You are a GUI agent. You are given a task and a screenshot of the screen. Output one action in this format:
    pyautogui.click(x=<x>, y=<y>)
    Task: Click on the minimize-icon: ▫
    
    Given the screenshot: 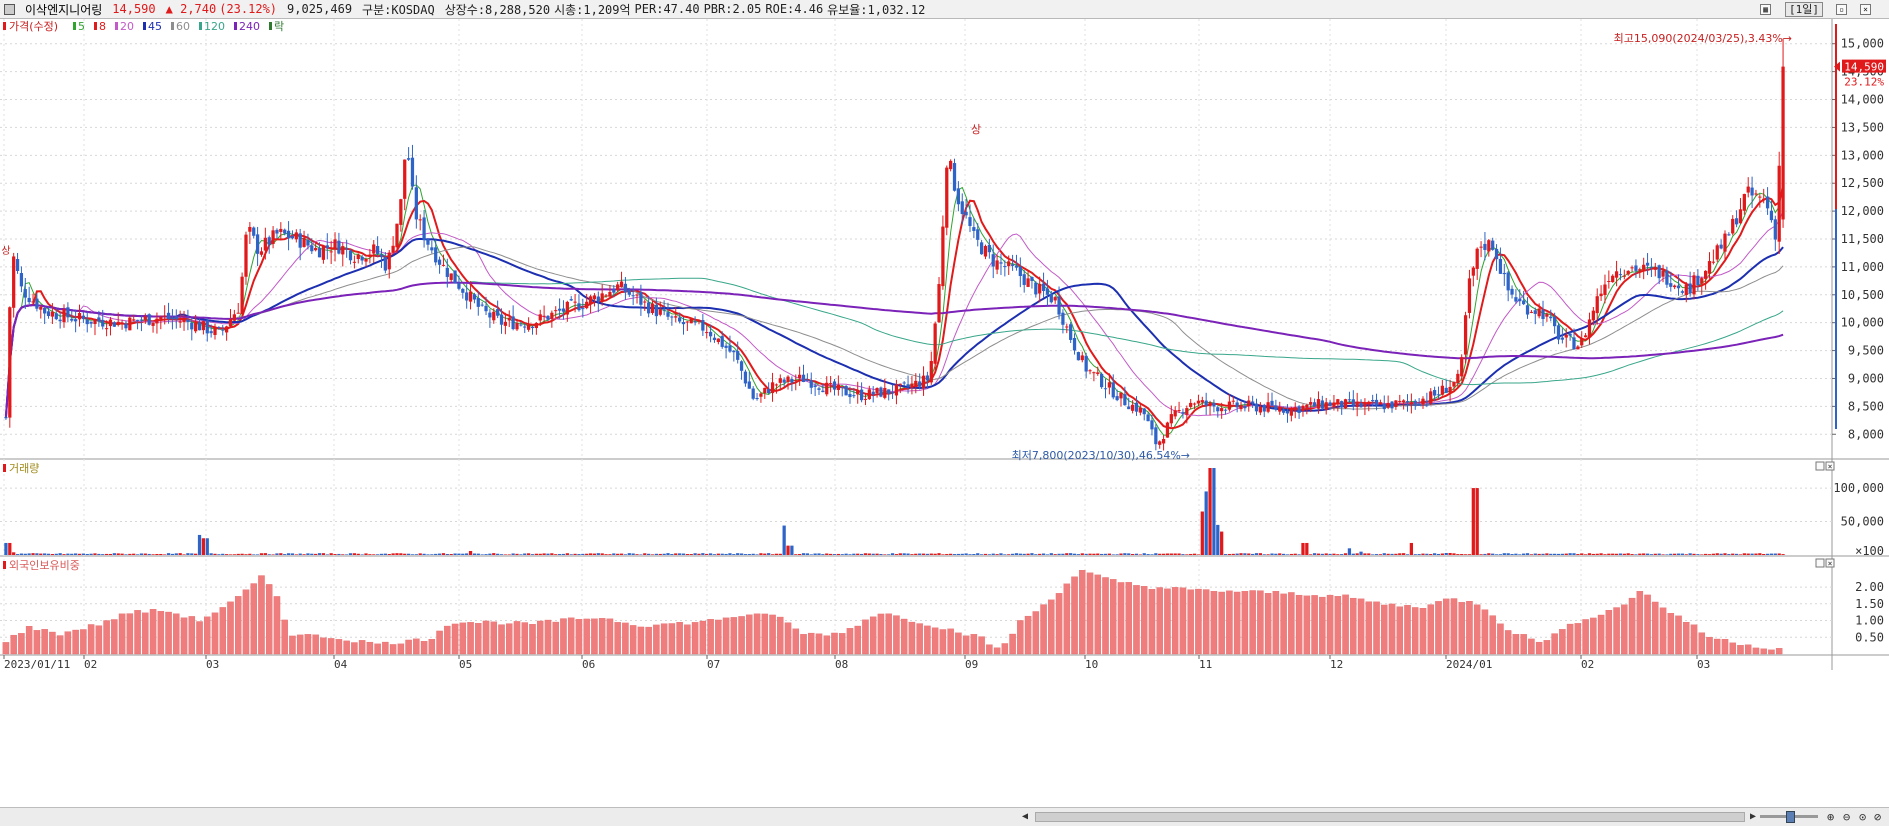 What is the action you would take?
    pyautogui.click(x=1841, y=9)
    